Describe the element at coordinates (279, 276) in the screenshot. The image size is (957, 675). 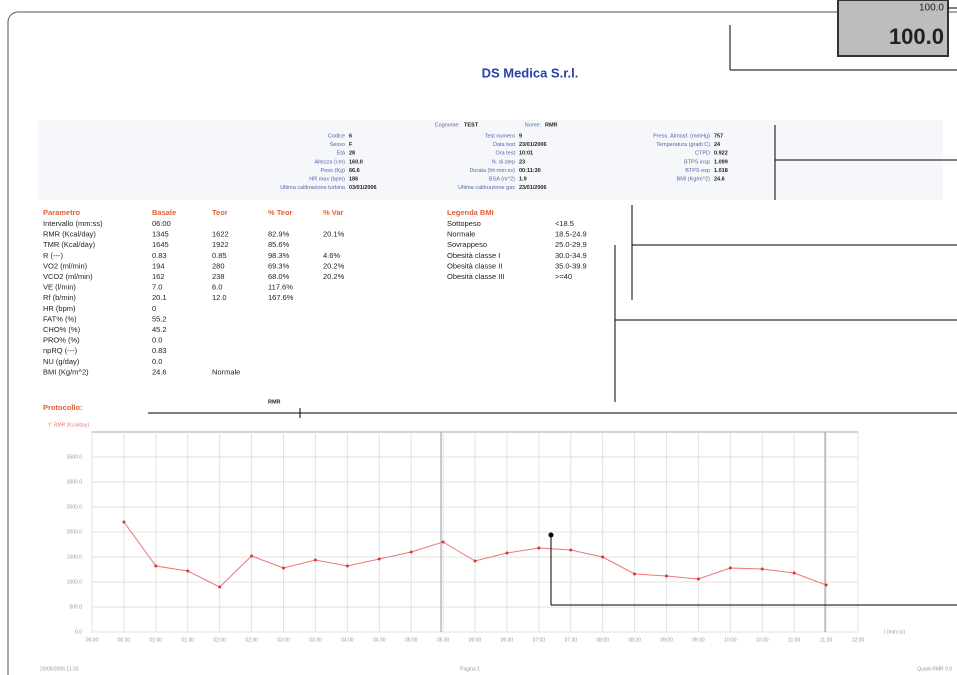
I see `table-cell: 68.0%` at that location.